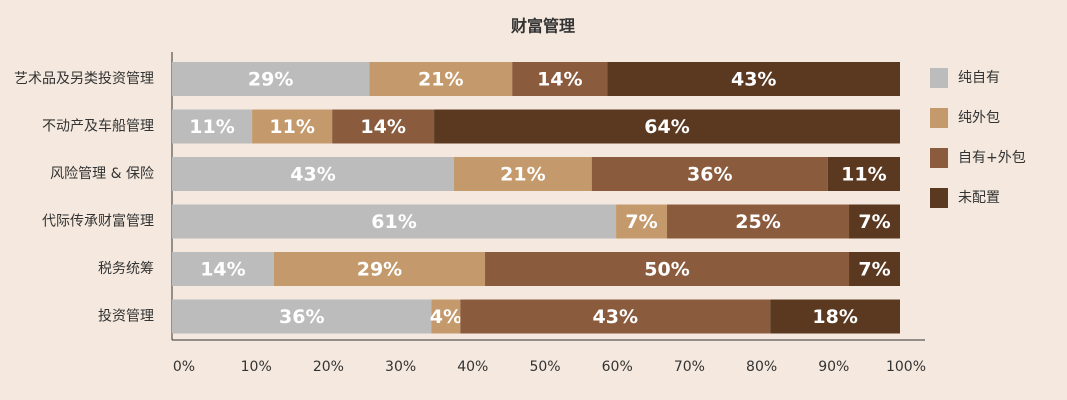 The height and width of the screenshot is (400, 1067). I want to click on legend-label: 自有+外包, so click(992, 158).